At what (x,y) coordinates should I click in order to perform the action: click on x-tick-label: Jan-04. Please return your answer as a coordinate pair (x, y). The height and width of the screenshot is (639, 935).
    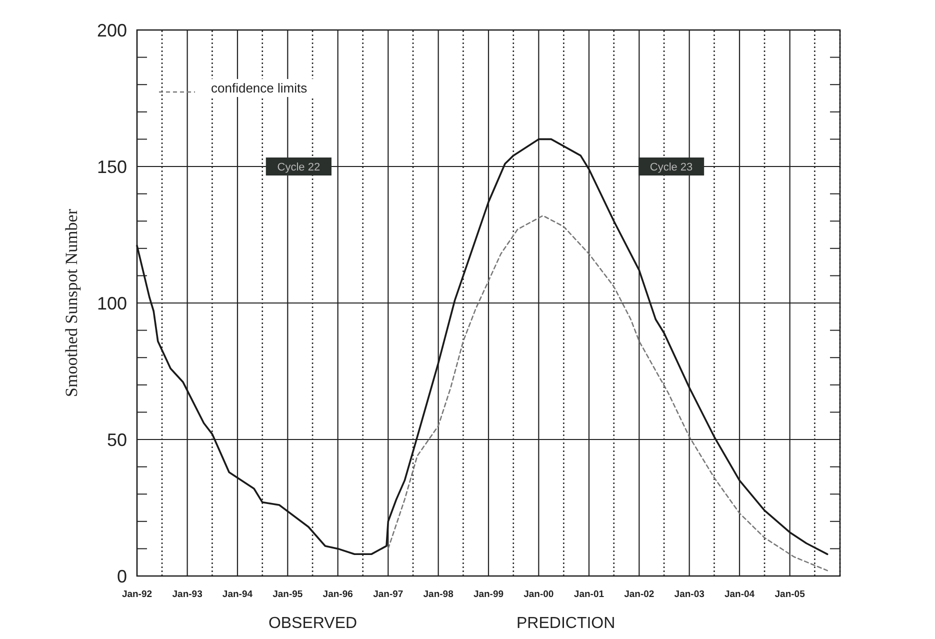
    Looking at the image, I should click on (740, 594).